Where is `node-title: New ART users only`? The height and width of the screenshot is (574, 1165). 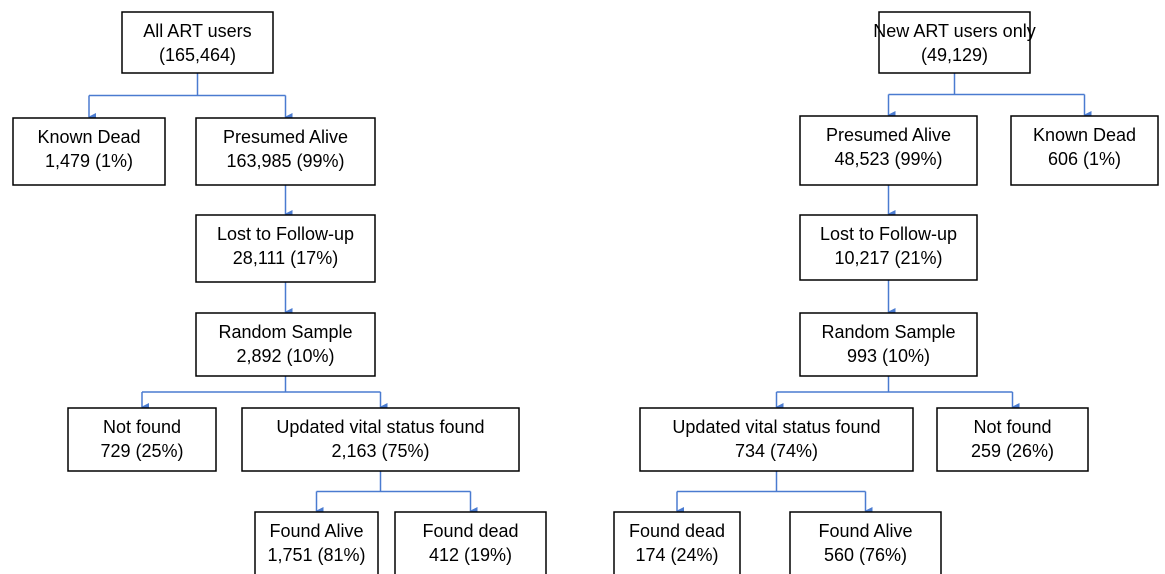
node-title: New ART users only is located at coordinates (954, 31).